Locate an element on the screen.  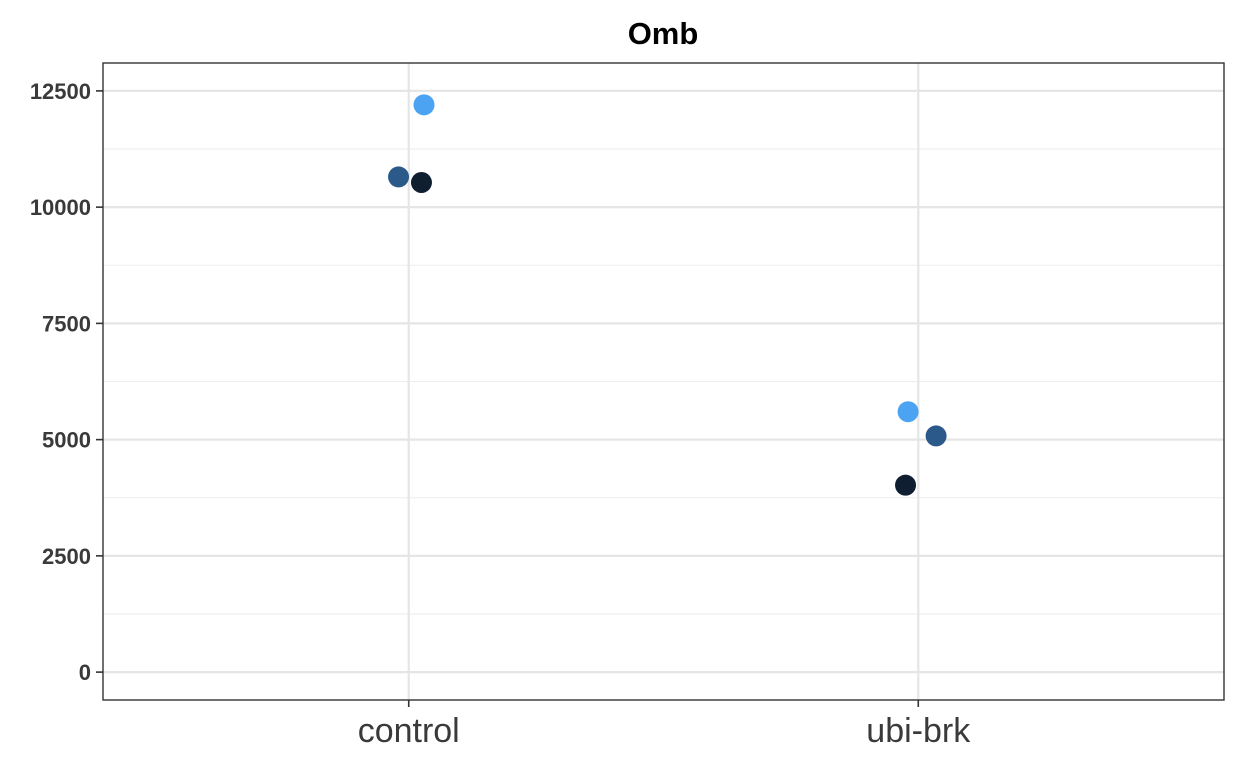
y-tick-label: 0 is located at coordinates (85, 672).